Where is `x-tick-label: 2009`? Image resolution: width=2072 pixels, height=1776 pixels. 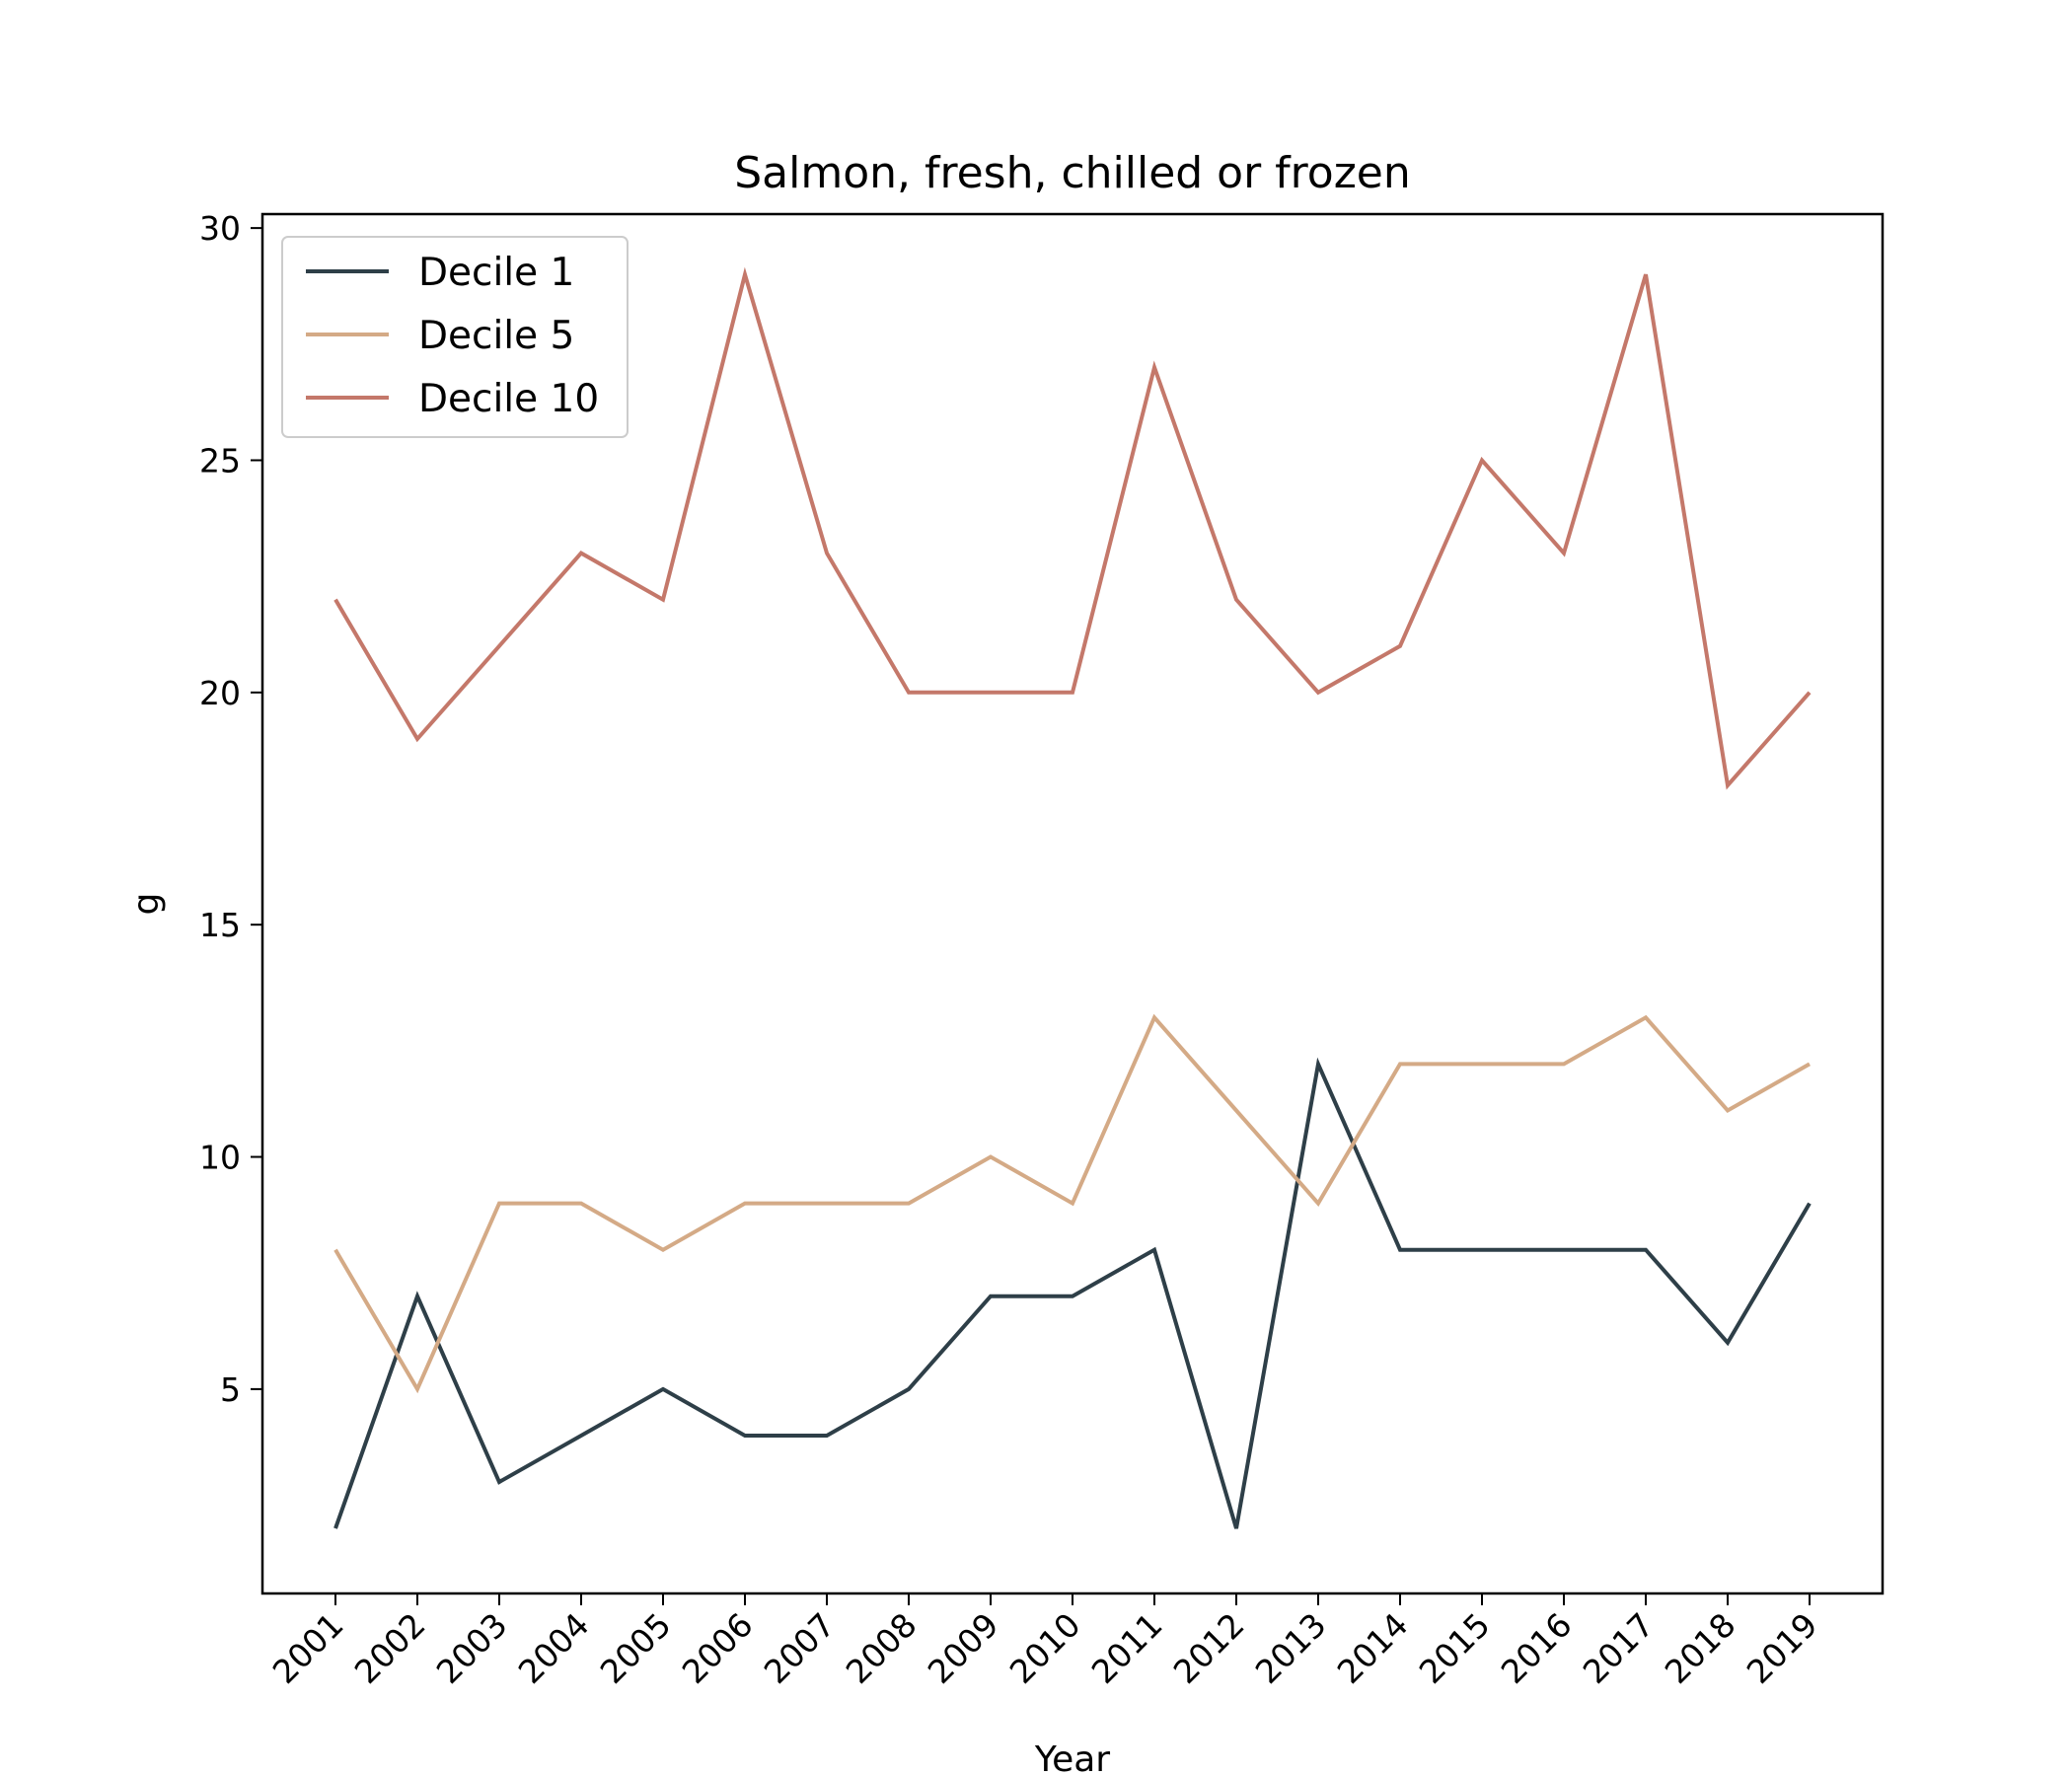
x-tick-label: 2009 is located at coordinates (964, 1648).